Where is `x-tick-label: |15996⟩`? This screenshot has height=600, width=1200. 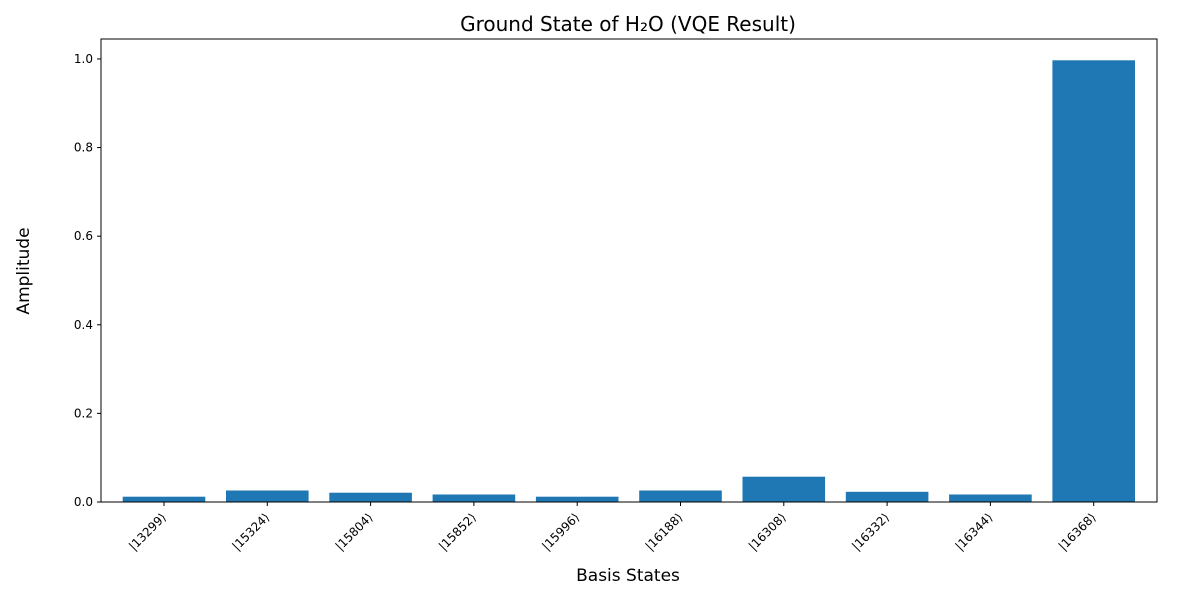
x-tick-label: |15996⟩ is located at coordinates (560, 531).